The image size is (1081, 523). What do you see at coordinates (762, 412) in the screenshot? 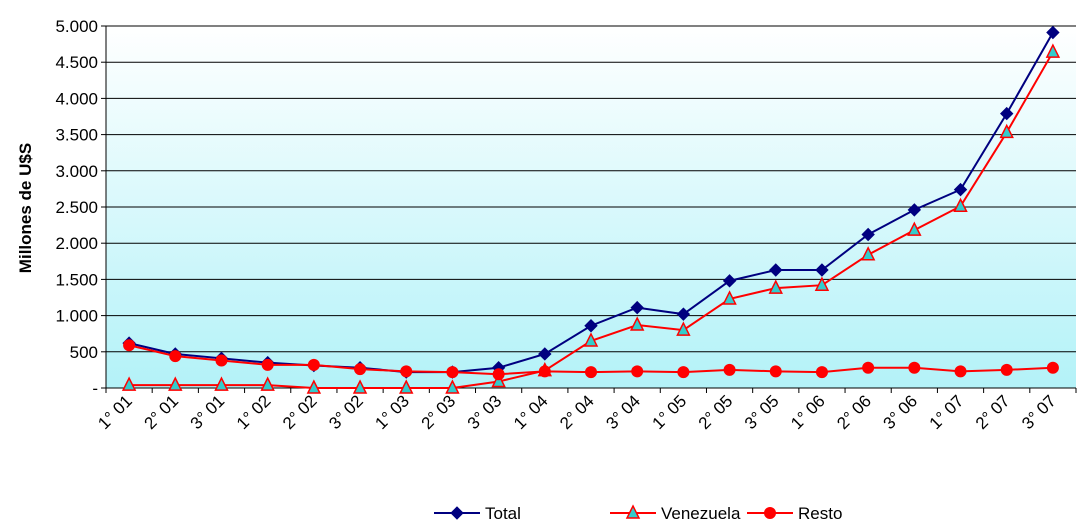
I see `x-tick-label: 3° 05` at bounding box center [762, 412].